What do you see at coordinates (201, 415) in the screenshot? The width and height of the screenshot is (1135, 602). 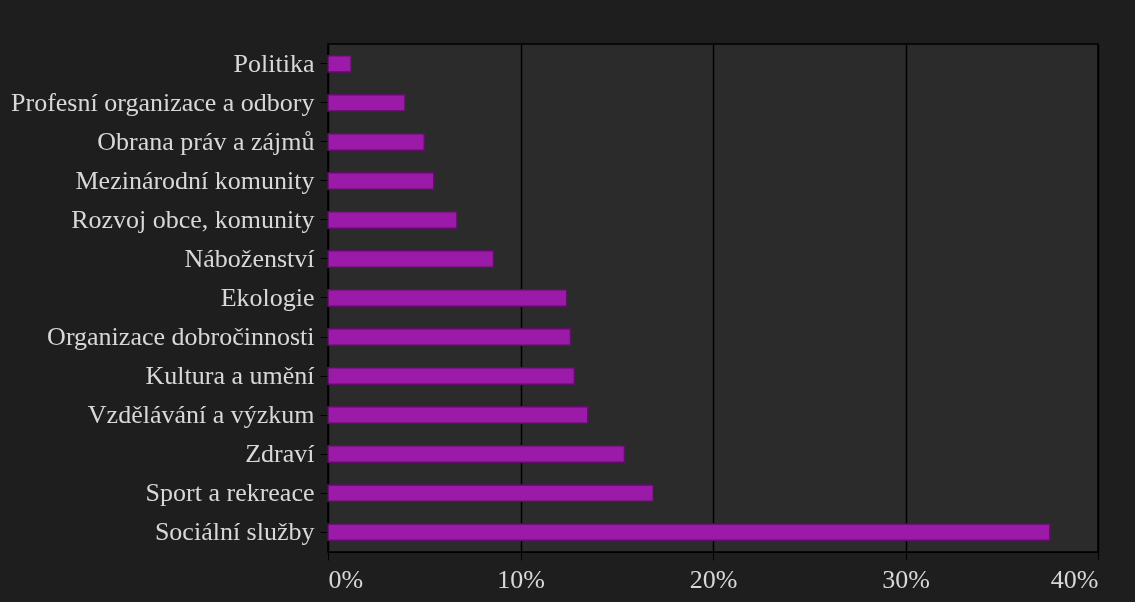 I see `y-tick-label: Vzdělávání a výzkum` at bounding box center [201, 415].